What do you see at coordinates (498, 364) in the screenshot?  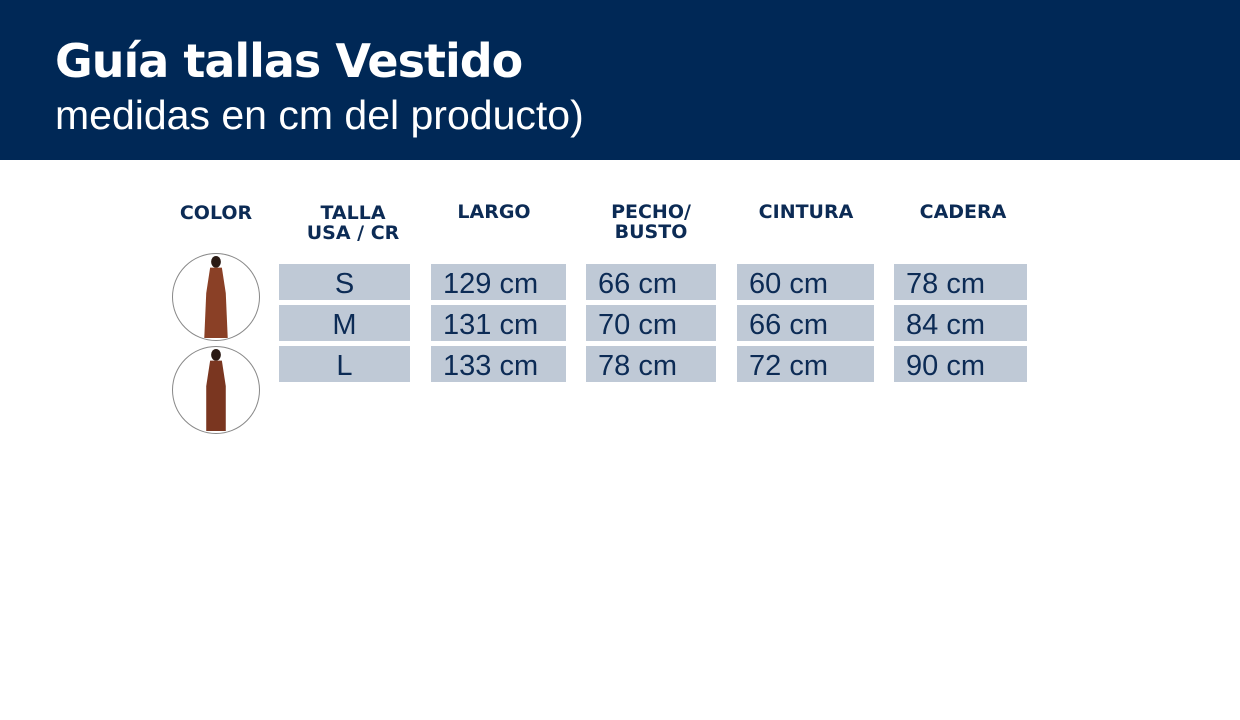 I see `cell-largo: 133 cm` at bounding box center [498, 364].